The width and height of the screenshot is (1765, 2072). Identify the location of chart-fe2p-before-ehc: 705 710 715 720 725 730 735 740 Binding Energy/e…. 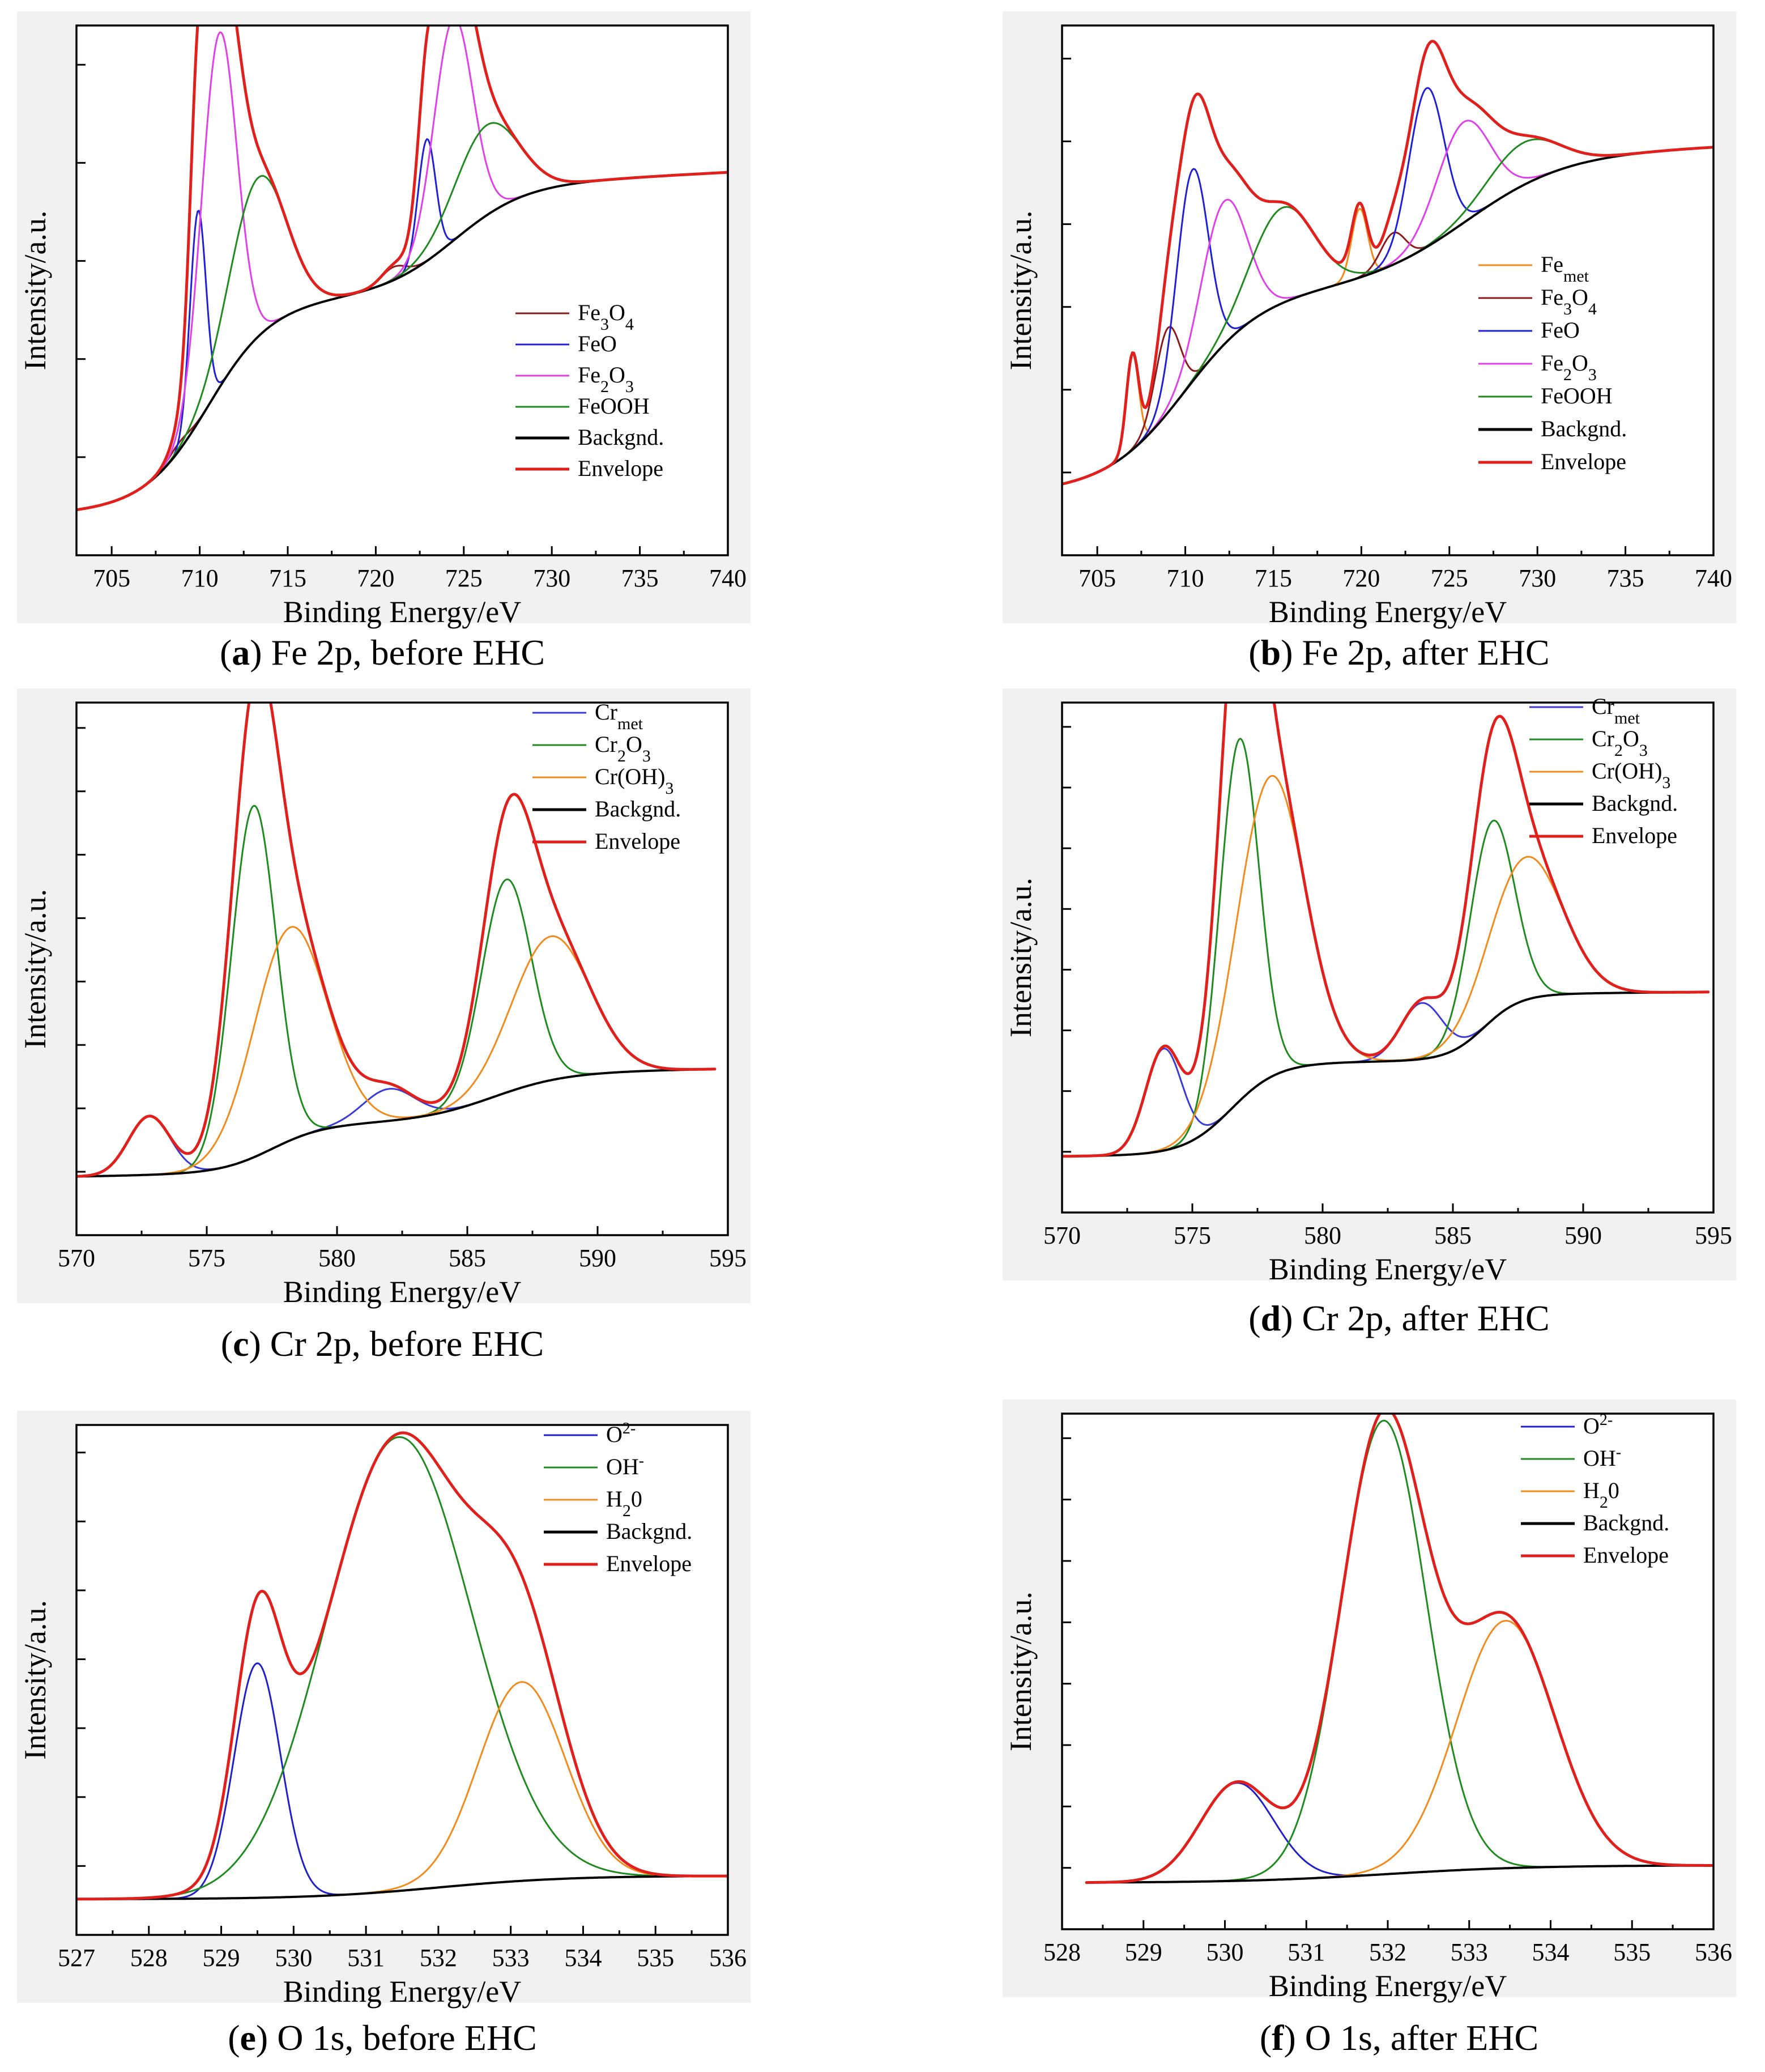
(384, 320).